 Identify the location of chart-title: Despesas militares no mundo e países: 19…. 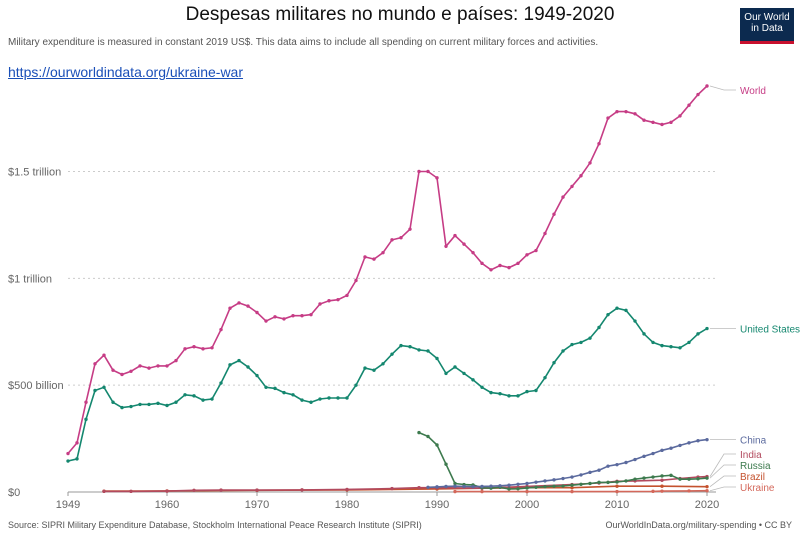
(400, 14).